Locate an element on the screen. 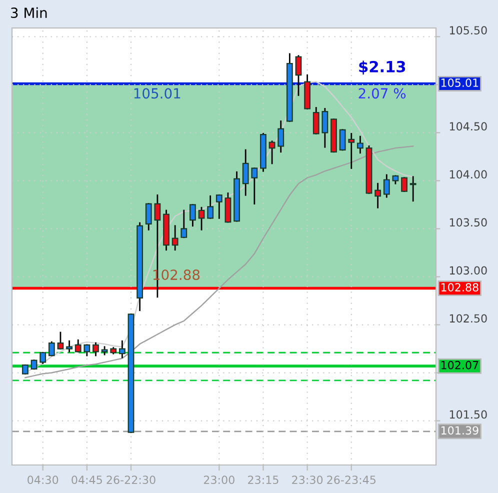 This screenshot has width=498, height=493. y-tick-label: 104.00 is located at coordinates (468, 174).